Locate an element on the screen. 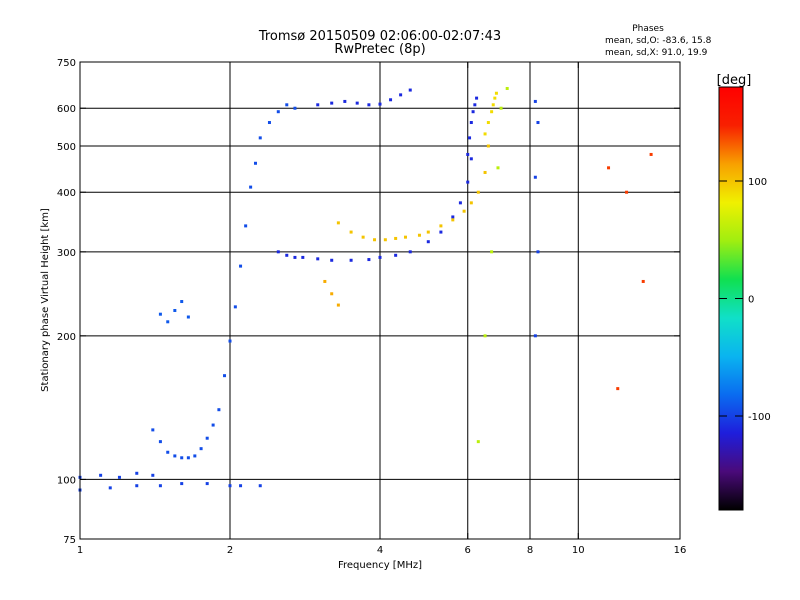 Image resolution: width=800 pixels, height=600 pixels. chart-title: Tromsø 20150509 02:06:00-02:07:43 is located at coordinates (379, 36).